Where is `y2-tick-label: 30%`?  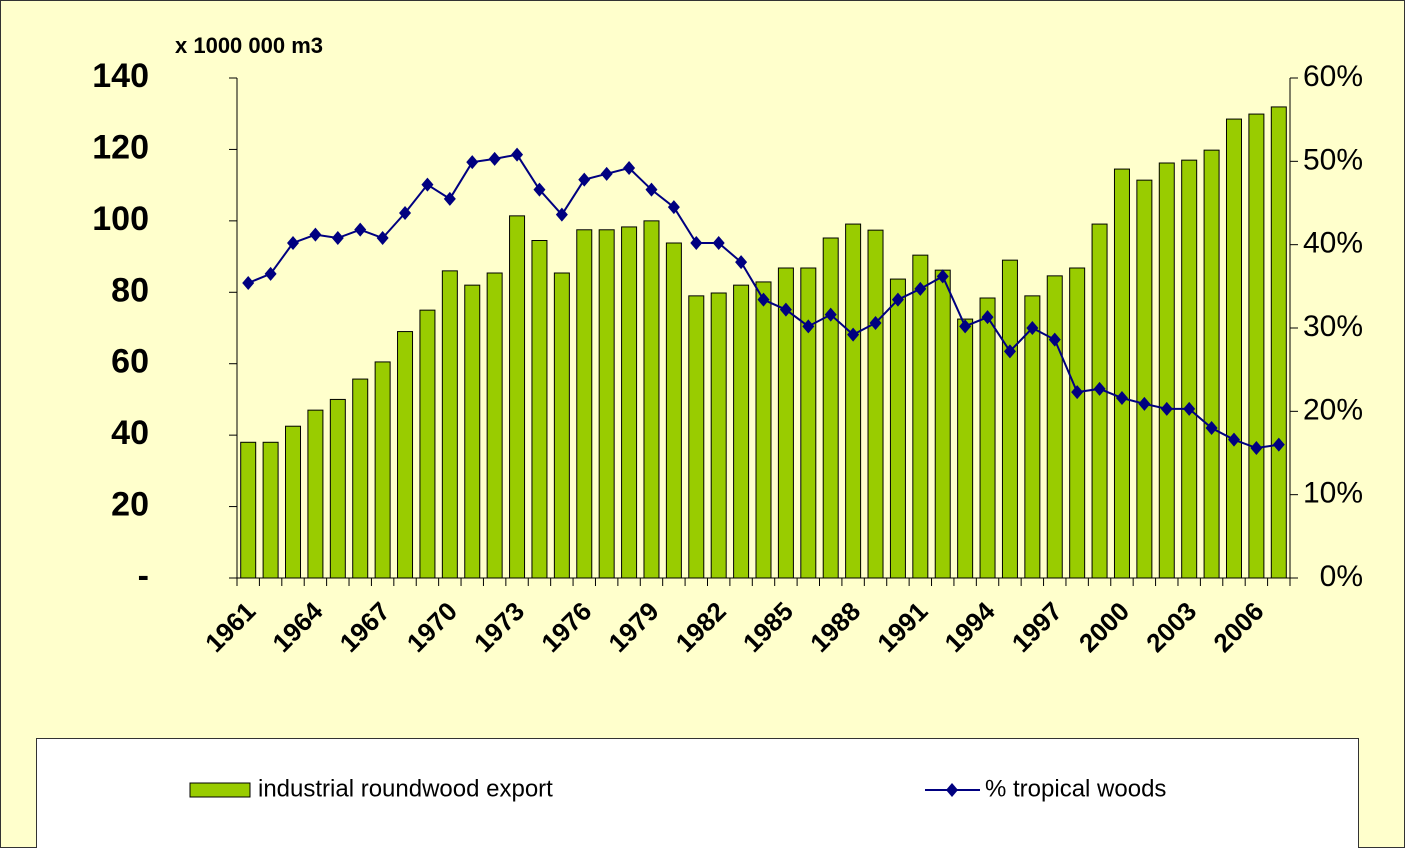 y2-tick-label: 30% is located at coordinates (1333, 326).